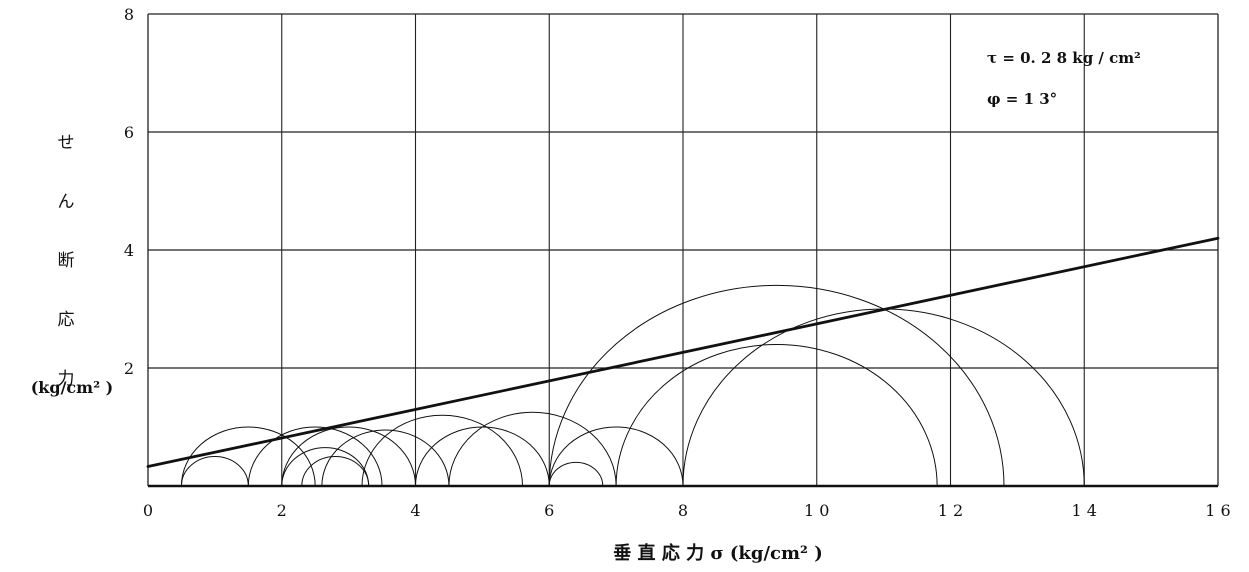  What do you see at coordinates (148, 510) in the screenshot?
I see `x-tick-label-0: 0` at bounding box center [148, 510].